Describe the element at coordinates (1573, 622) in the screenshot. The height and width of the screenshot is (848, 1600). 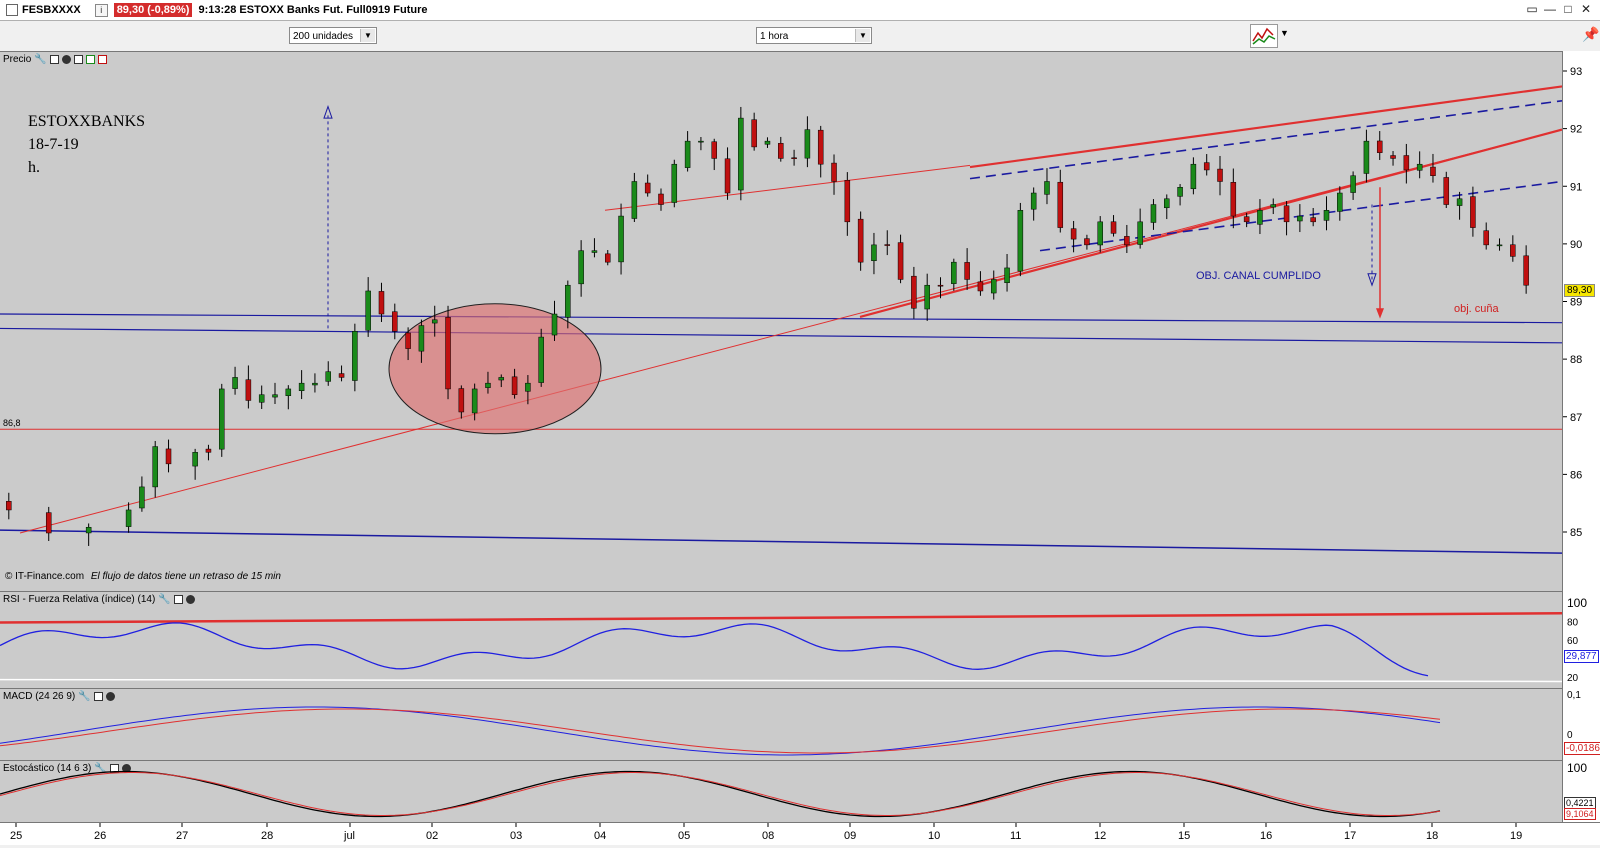
I see `rsi-tick-label: 80` at that location.